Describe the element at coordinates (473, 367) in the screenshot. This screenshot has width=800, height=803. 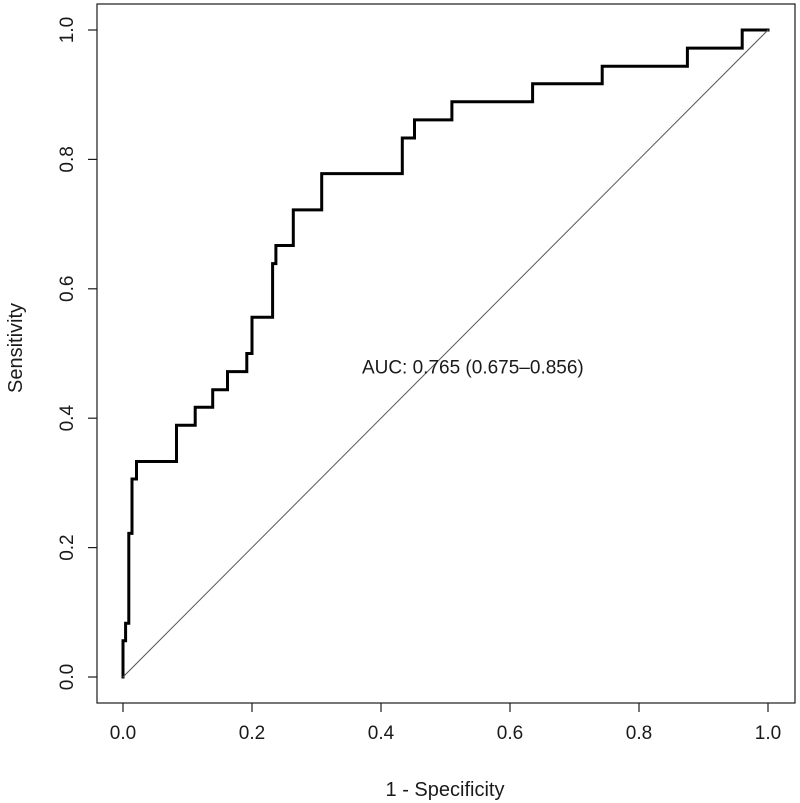
I see `auc-annotation: AUC: 0.765 (0.675–0.856)` at that location.